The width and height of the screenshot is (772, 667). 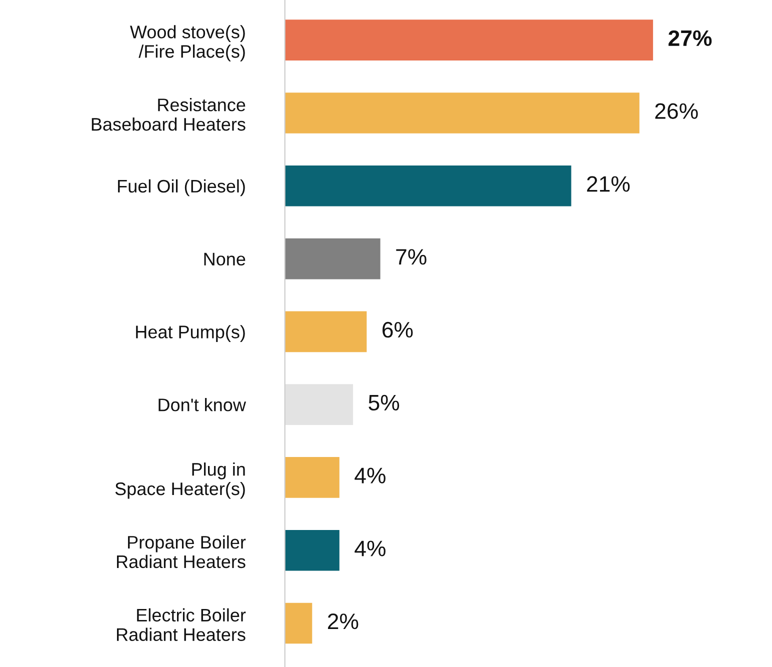 I want to click on data-label: 5%, so click(x=384, y=402).